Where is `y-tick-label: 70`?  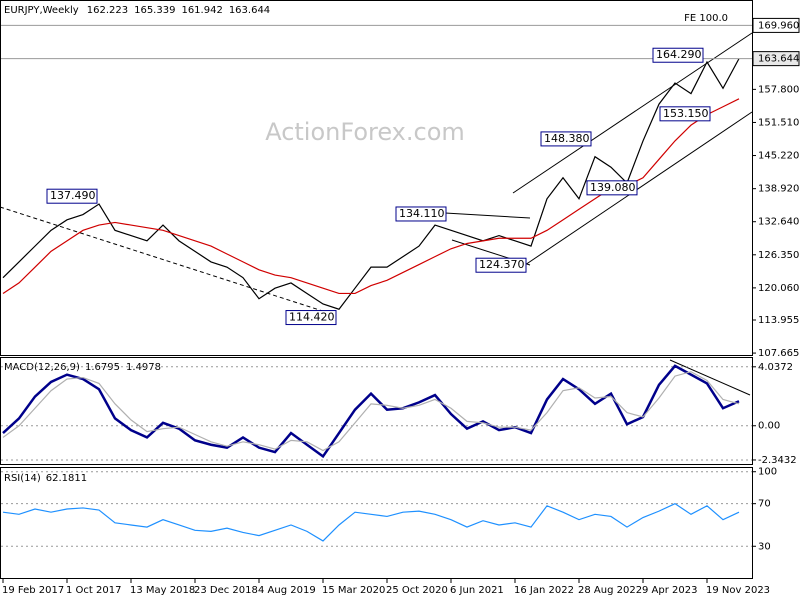 y-tick-label: 70 is located at coordinates (764, 504).